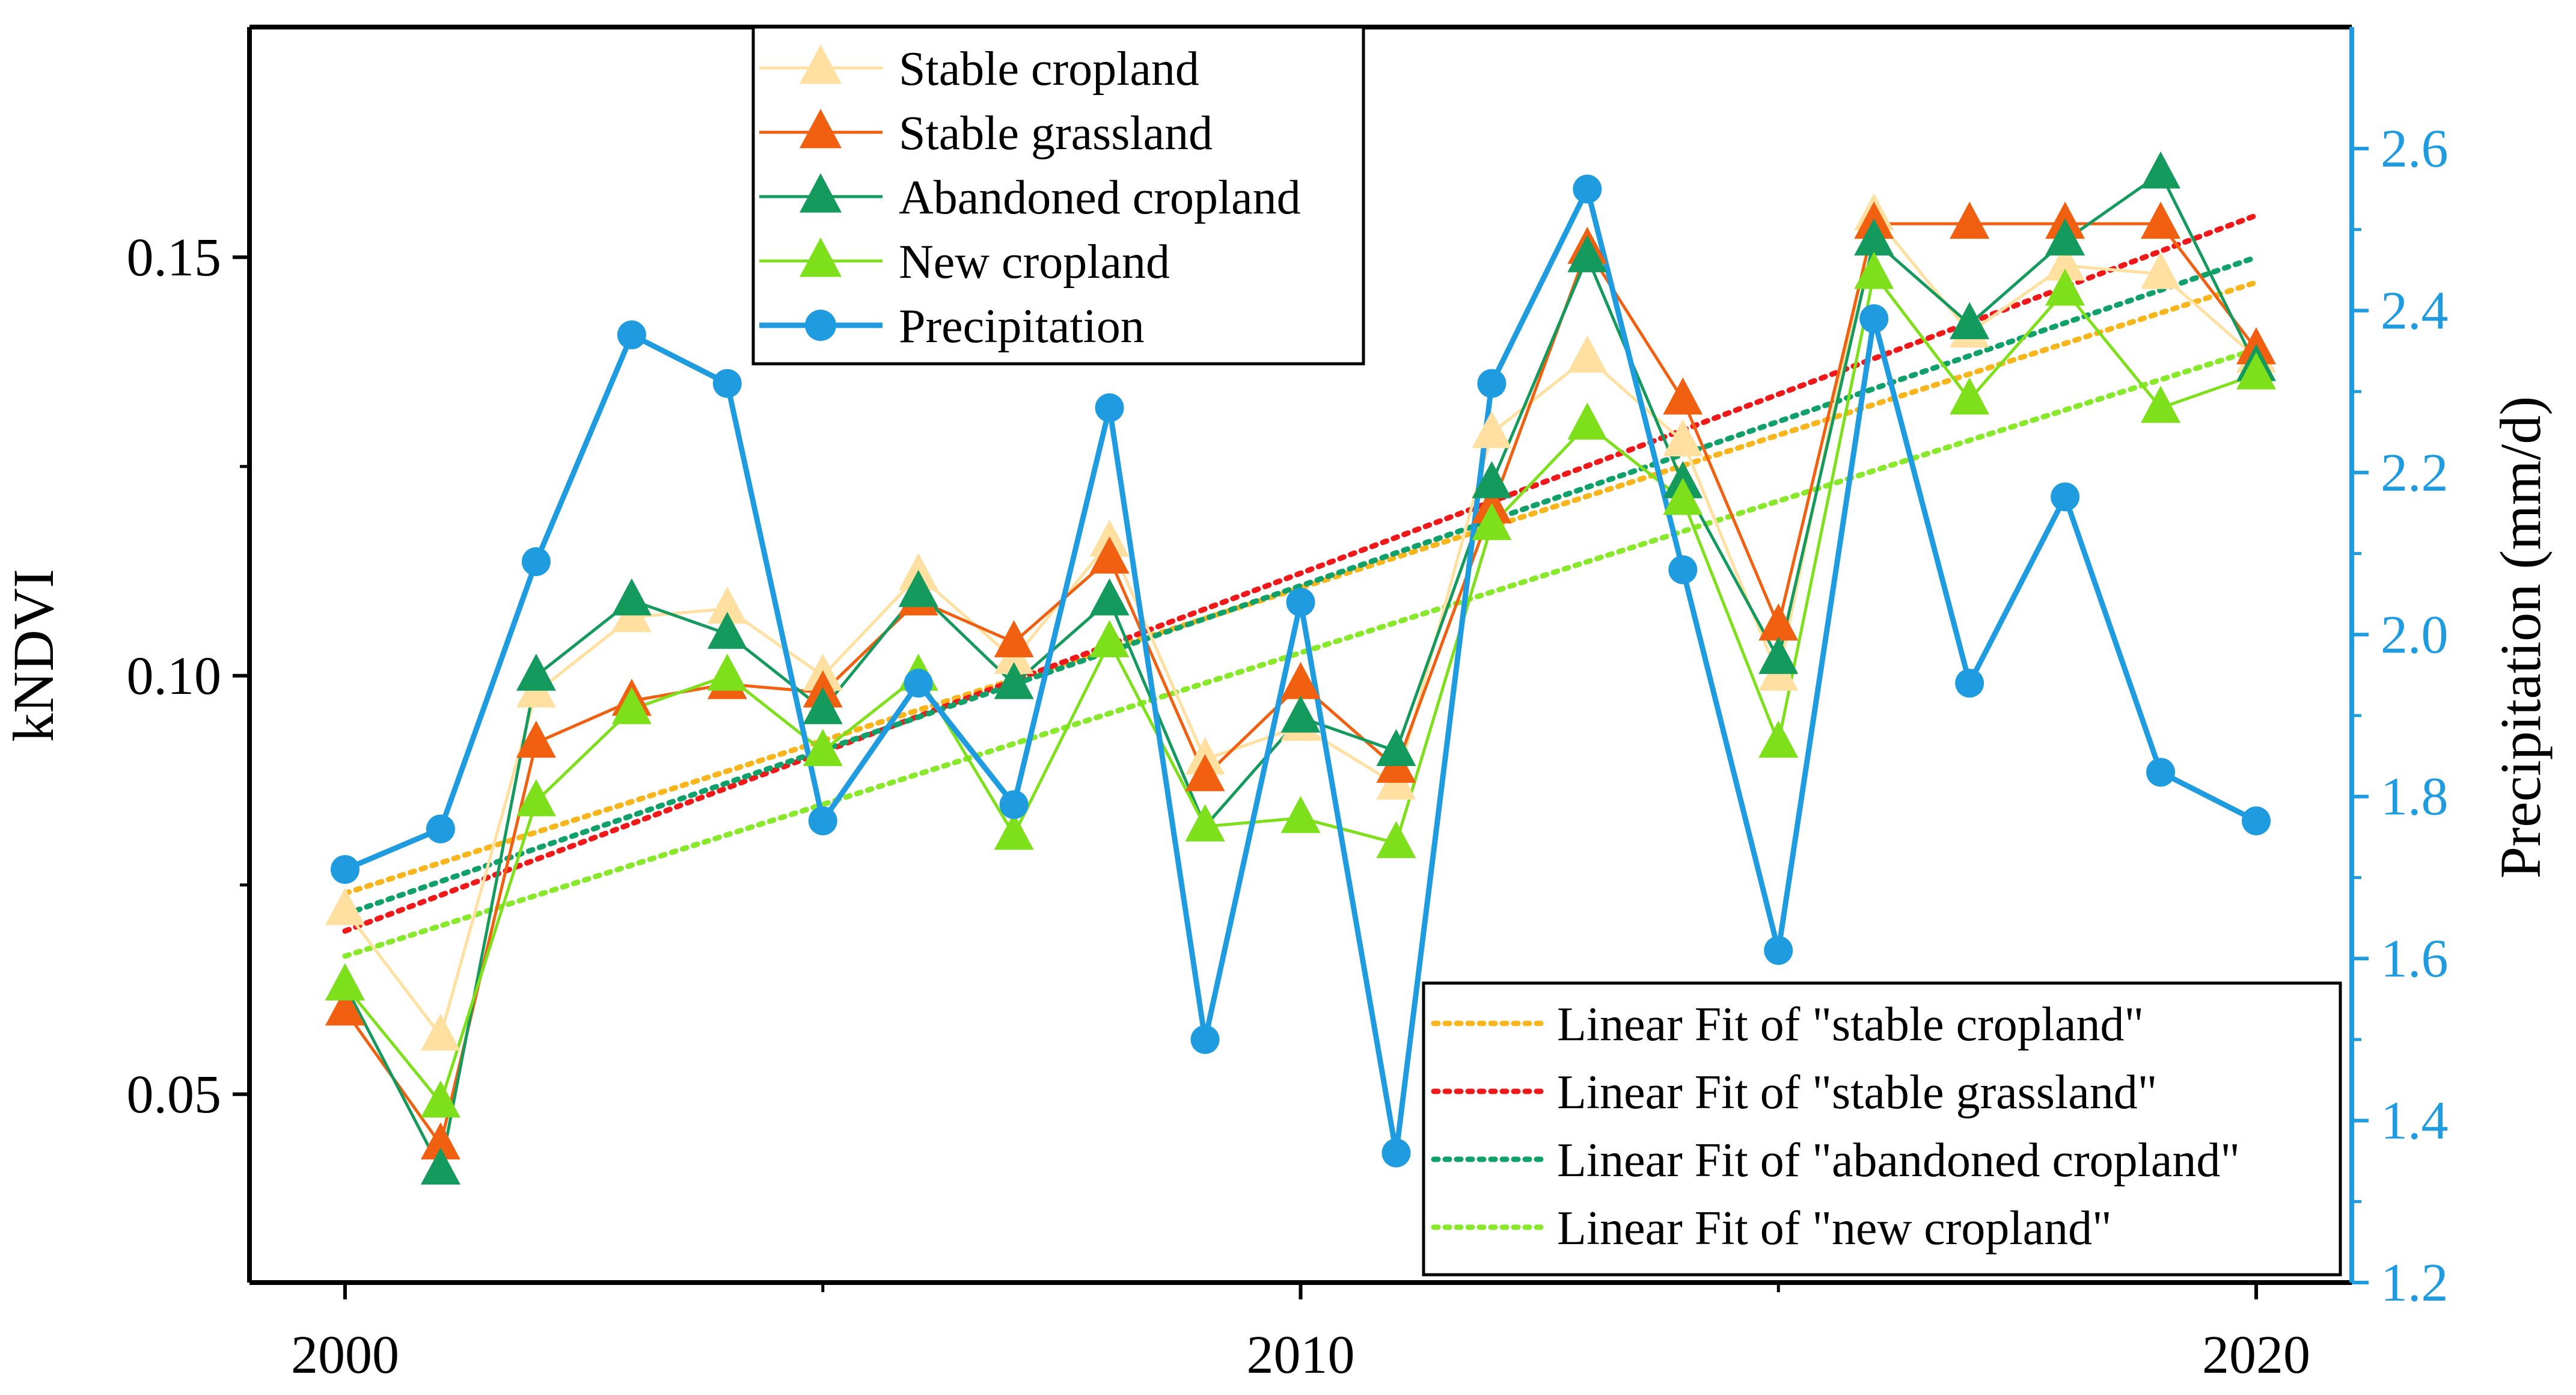  Describe the element at coordinates (345, 1355) in the screenshot. I see `x-tick-label: 2000` at that location.